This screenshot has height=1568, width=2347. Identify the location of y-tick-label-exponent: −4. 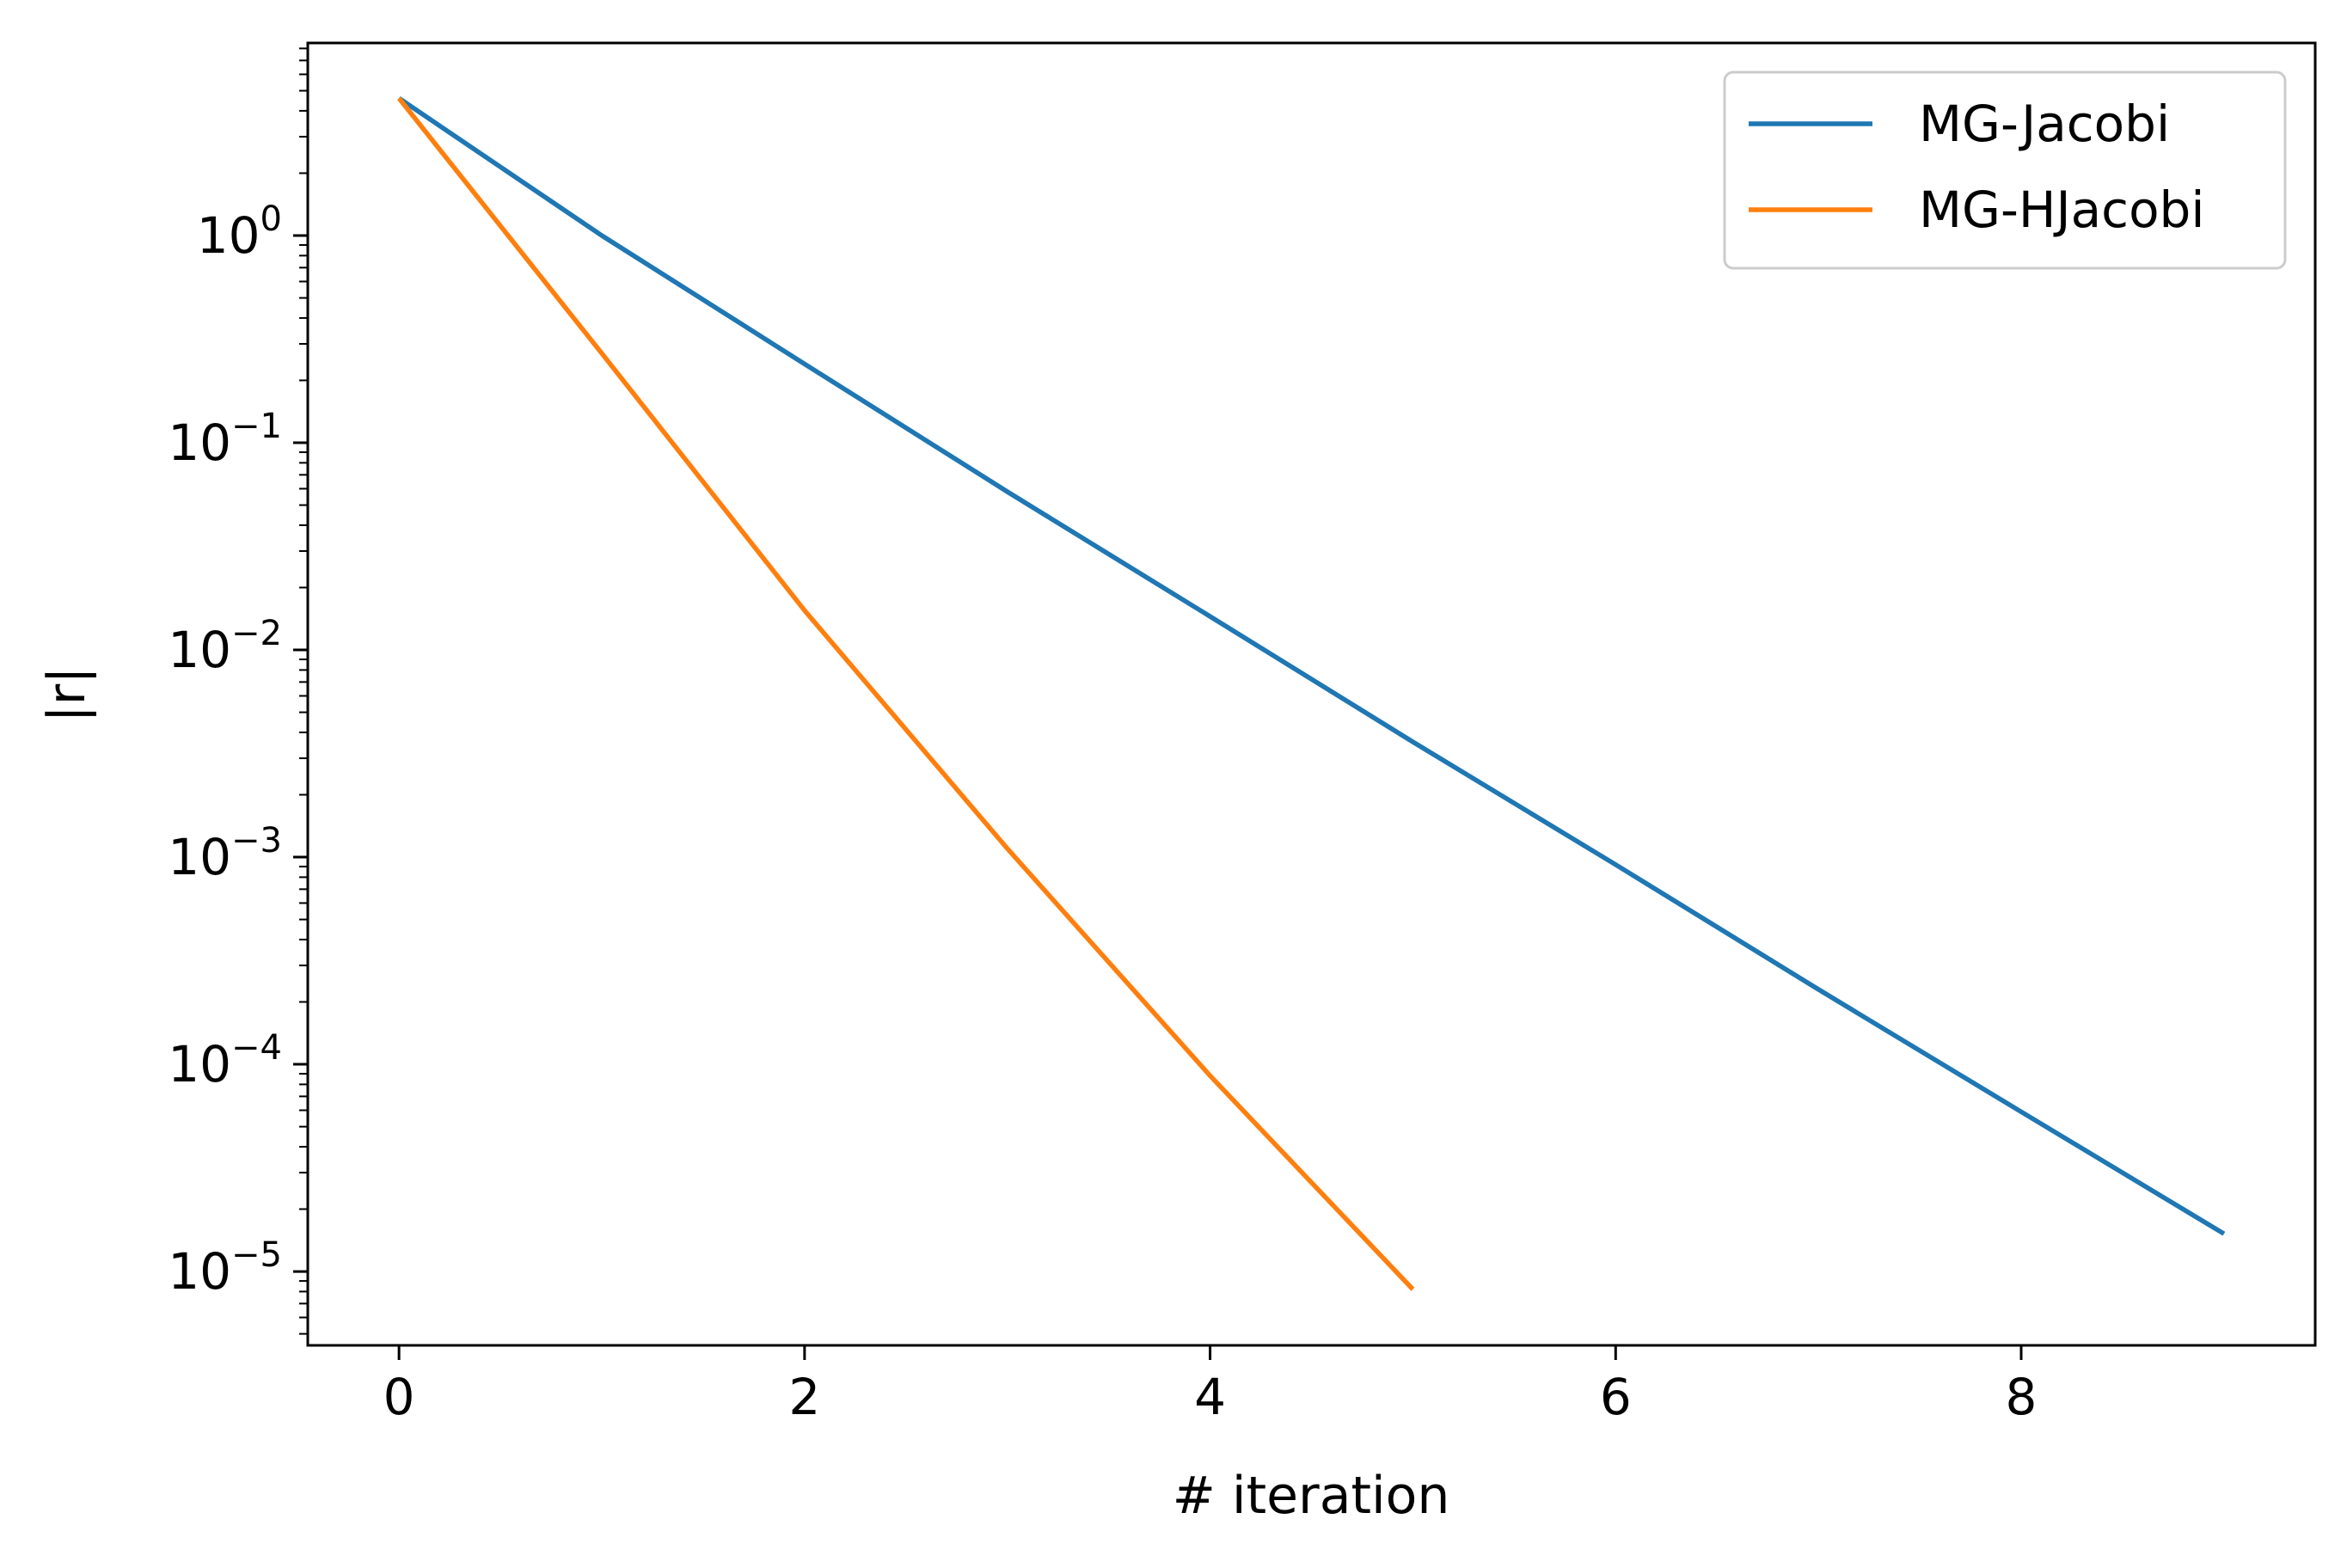
(256, 1048).